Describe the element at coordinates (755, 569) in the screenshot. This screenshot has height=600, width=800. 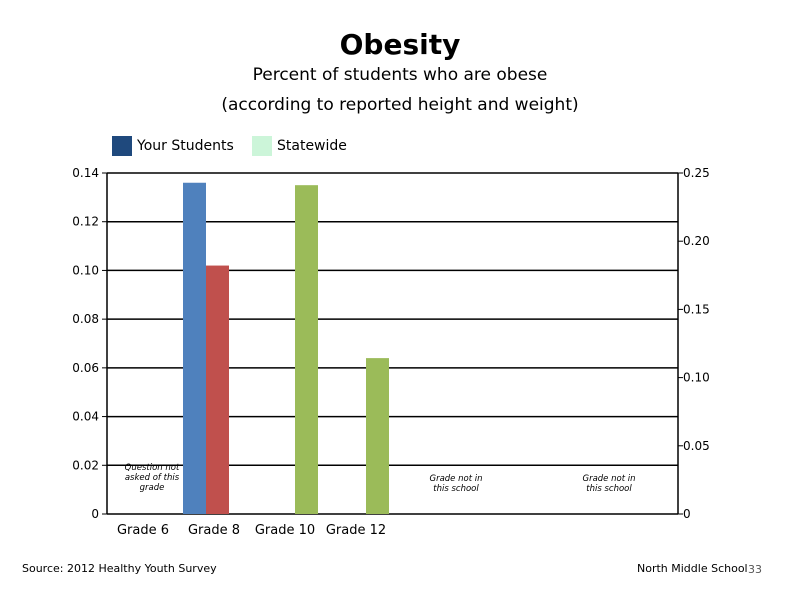
I see `page-number: 33` at that location.